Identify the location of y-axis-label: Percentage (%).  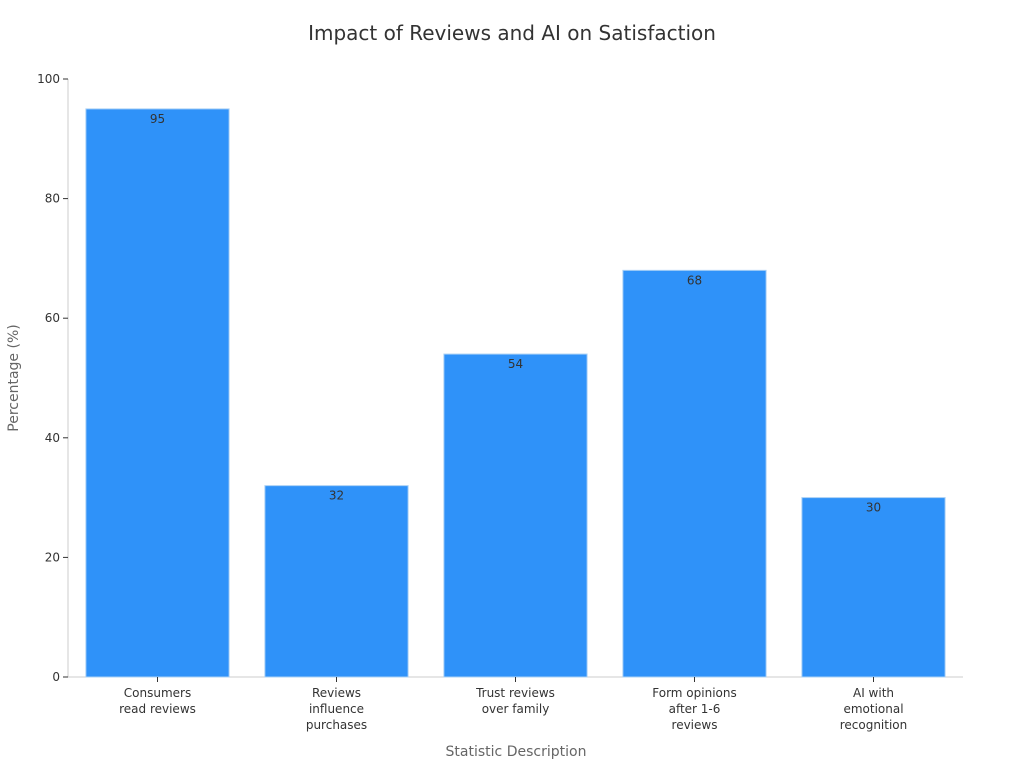
(14, 377).